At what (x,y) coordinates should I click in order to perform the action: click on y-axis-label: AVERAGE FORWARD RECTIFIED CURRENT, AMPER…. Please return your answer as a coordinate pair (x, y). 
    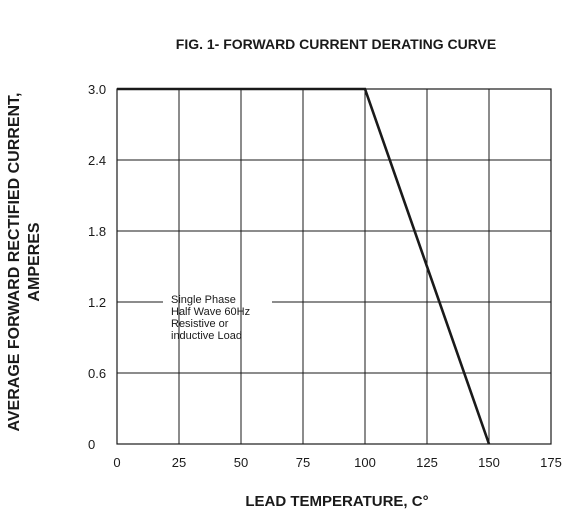
    Looking at the image, I should click on (24, 262).